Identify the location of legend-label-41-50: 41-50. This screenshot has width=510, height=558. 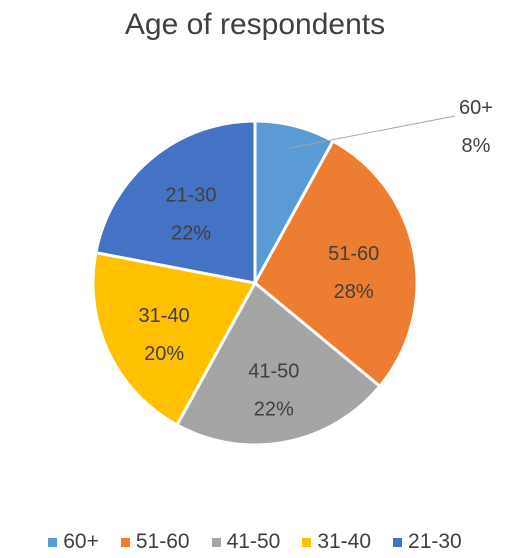
(253, 541).